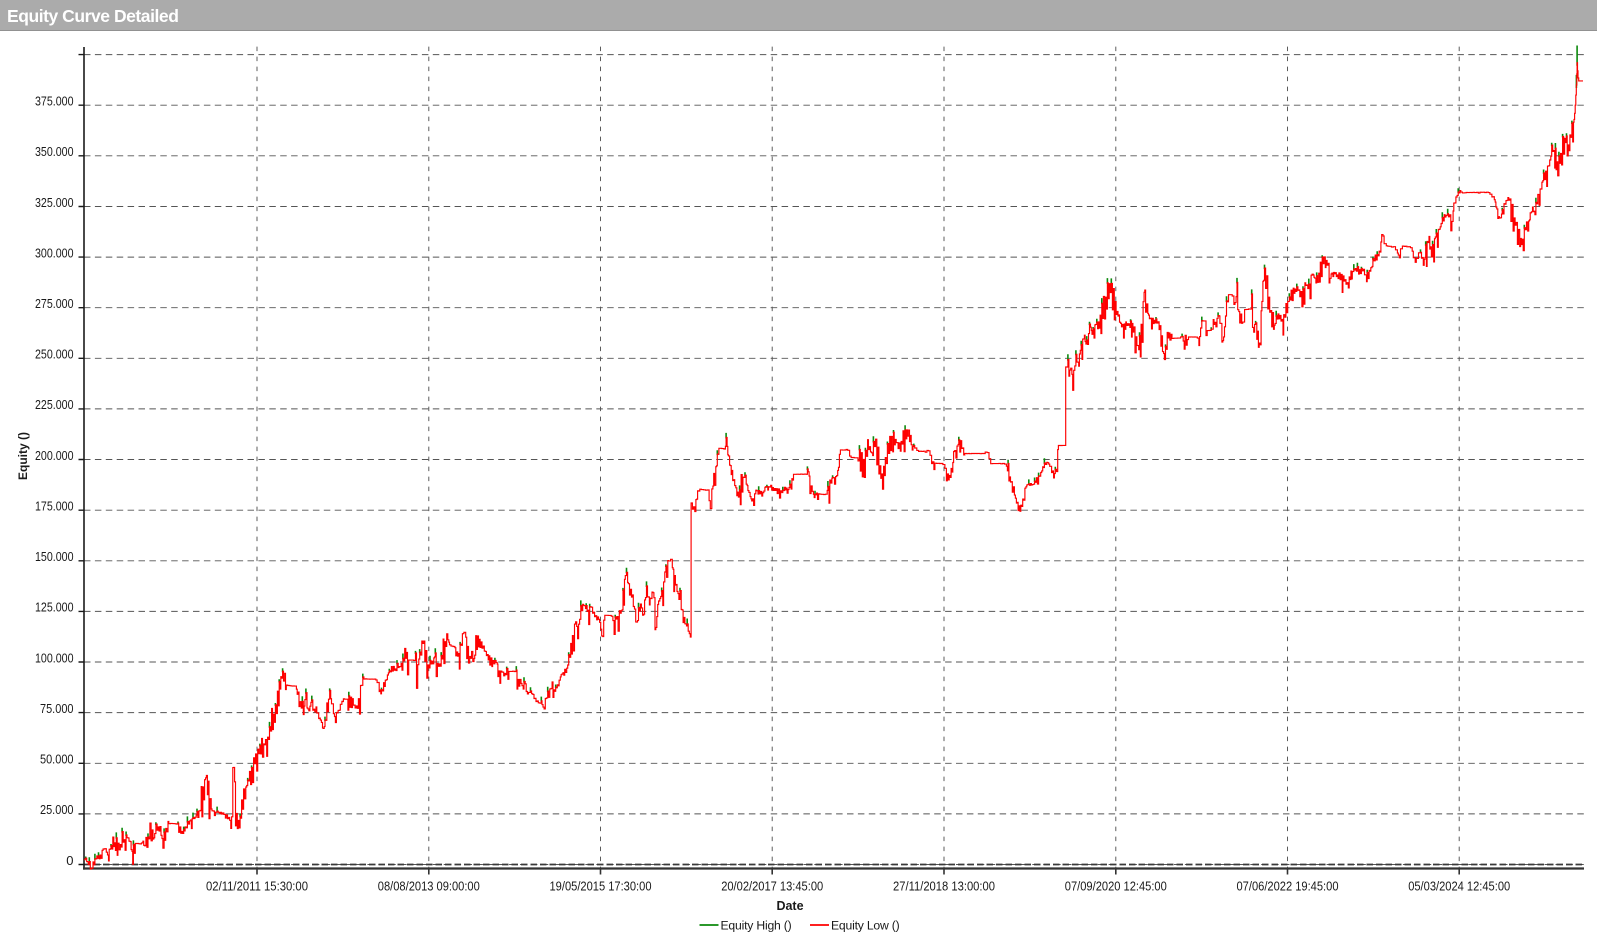  What do you see at coordinates (69, 860) in the screenshot?
I see `svg-text: 0` at bounding box center [69, 860].